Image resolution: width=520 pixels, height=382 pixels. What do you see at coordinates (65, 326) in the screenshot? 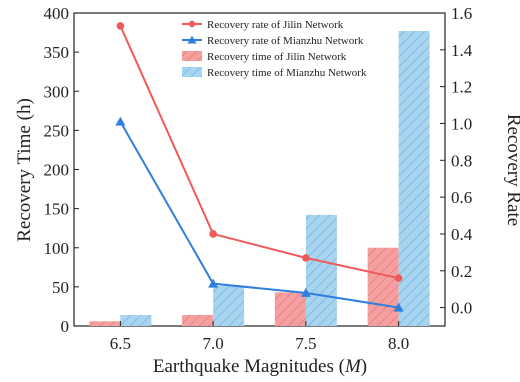
I see `y-left-tick-label-0: 0` at bounding box center [65, 326].